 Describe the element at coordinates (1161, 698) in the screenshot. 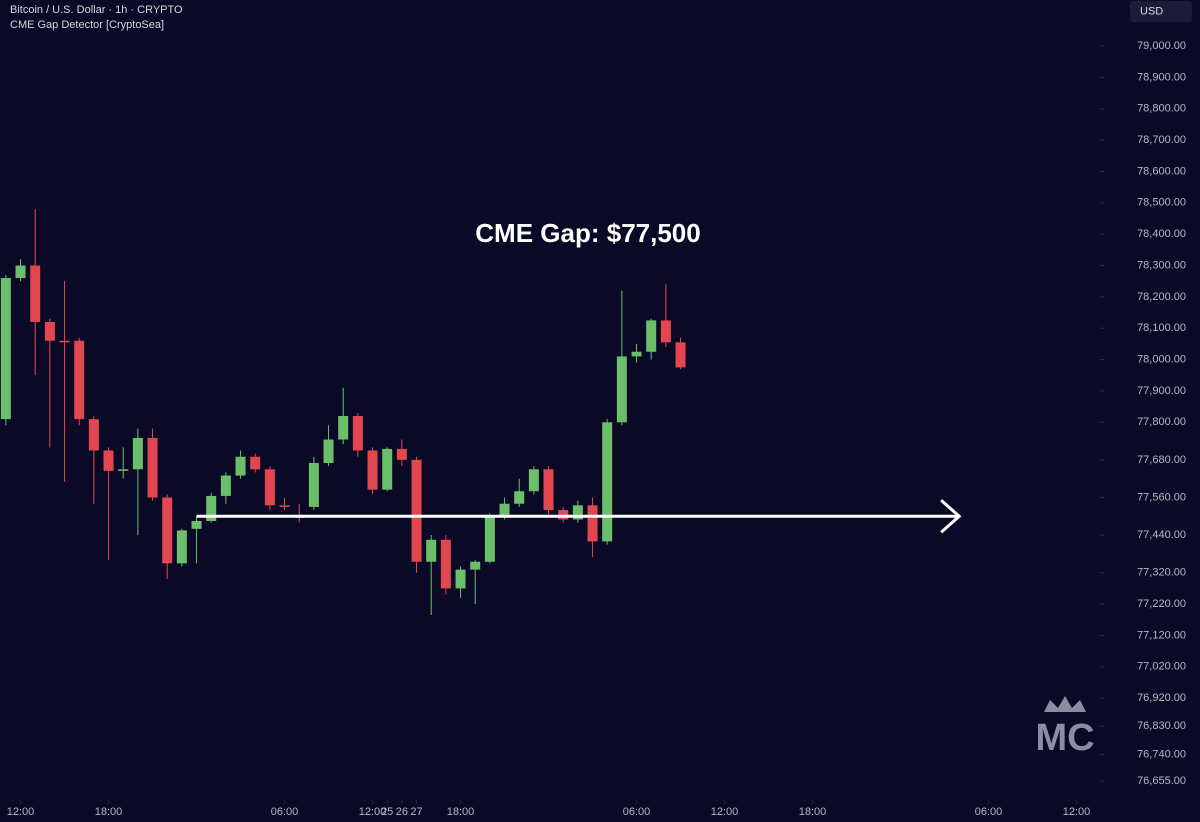

I see `y-tick-label: 76,920.00` at that location.